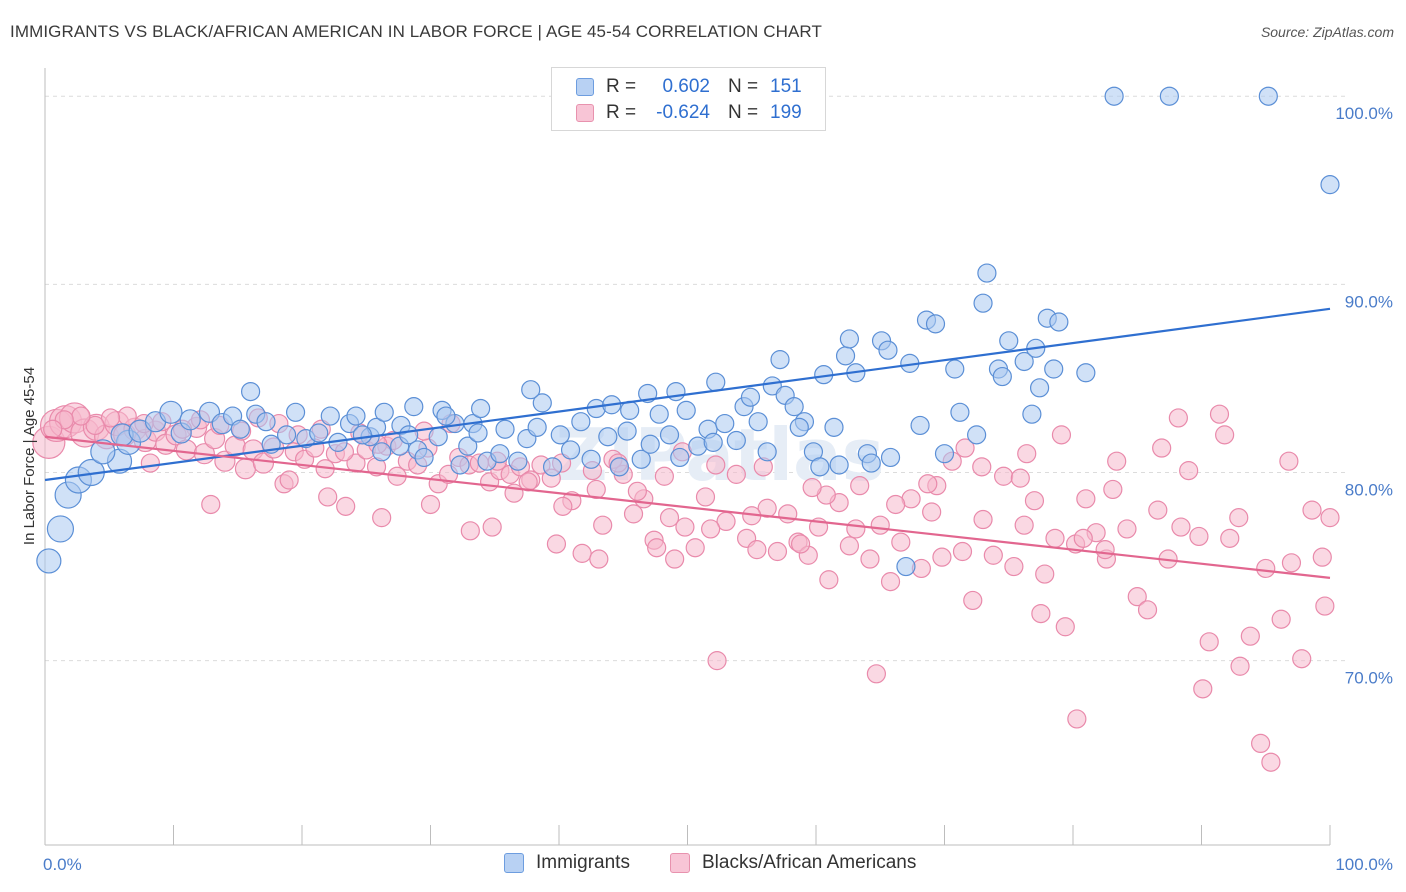 The height and width of the screenshot is (892, 1406). Describe the element at coordinates (786, 112) in the screenshot. I see `legend-n-value: 199` at that location.